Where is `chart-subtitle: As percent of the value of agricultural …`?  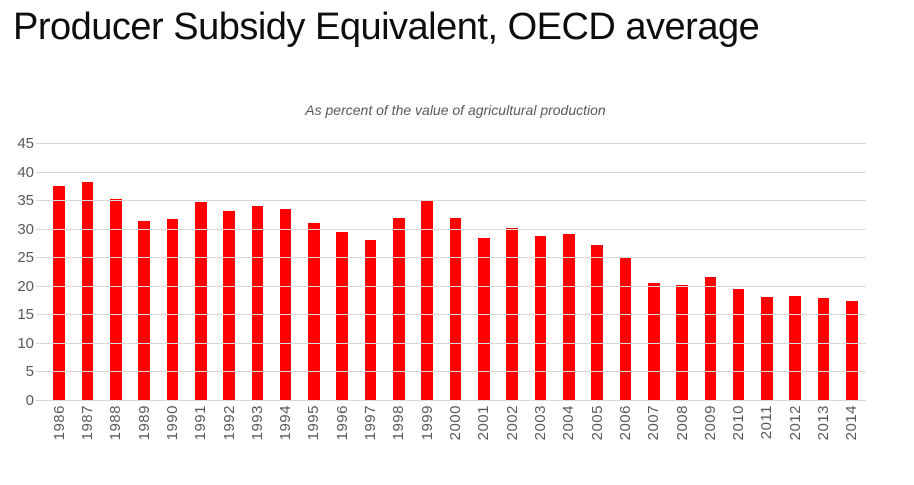 chart-subtitle: As percent of the value of agricultural … is located at coordinates (455, 110).